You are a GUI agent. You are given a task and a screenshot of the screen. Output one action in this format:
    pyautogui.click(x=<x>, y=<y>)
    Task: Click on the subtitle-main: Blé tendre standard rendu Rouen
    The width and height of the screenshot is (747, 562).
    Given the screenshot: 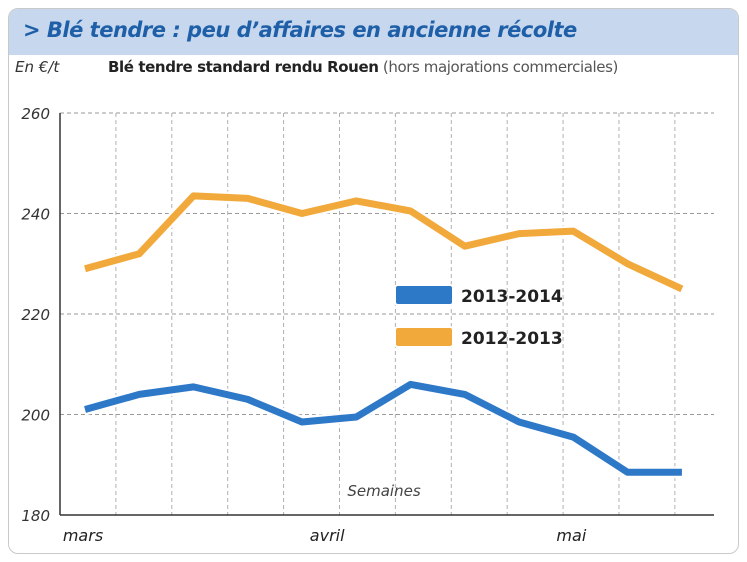 What is the action you would take?
    pyautogui.click(x=243, y=67)
    